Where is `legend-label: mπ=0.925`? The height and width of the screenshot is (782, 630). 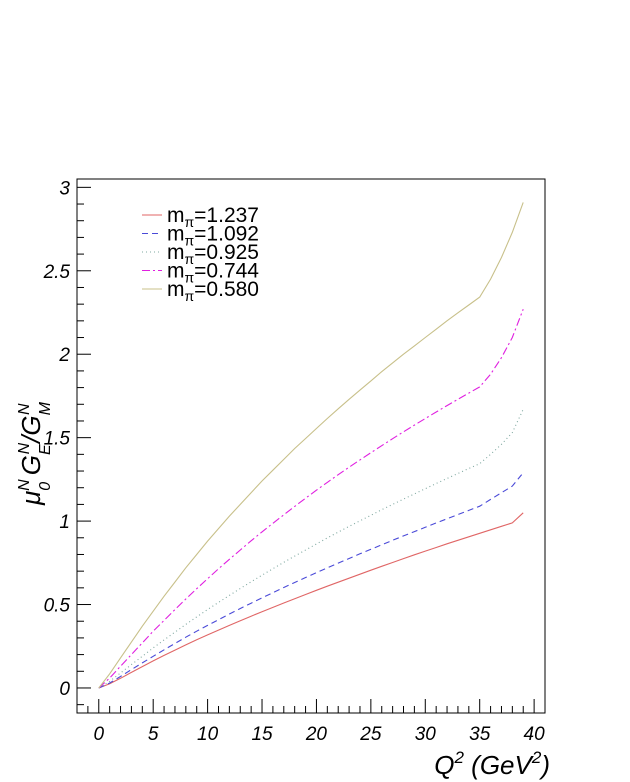
legend-label: mπ=0.925 is located at coordinates (213, 254).